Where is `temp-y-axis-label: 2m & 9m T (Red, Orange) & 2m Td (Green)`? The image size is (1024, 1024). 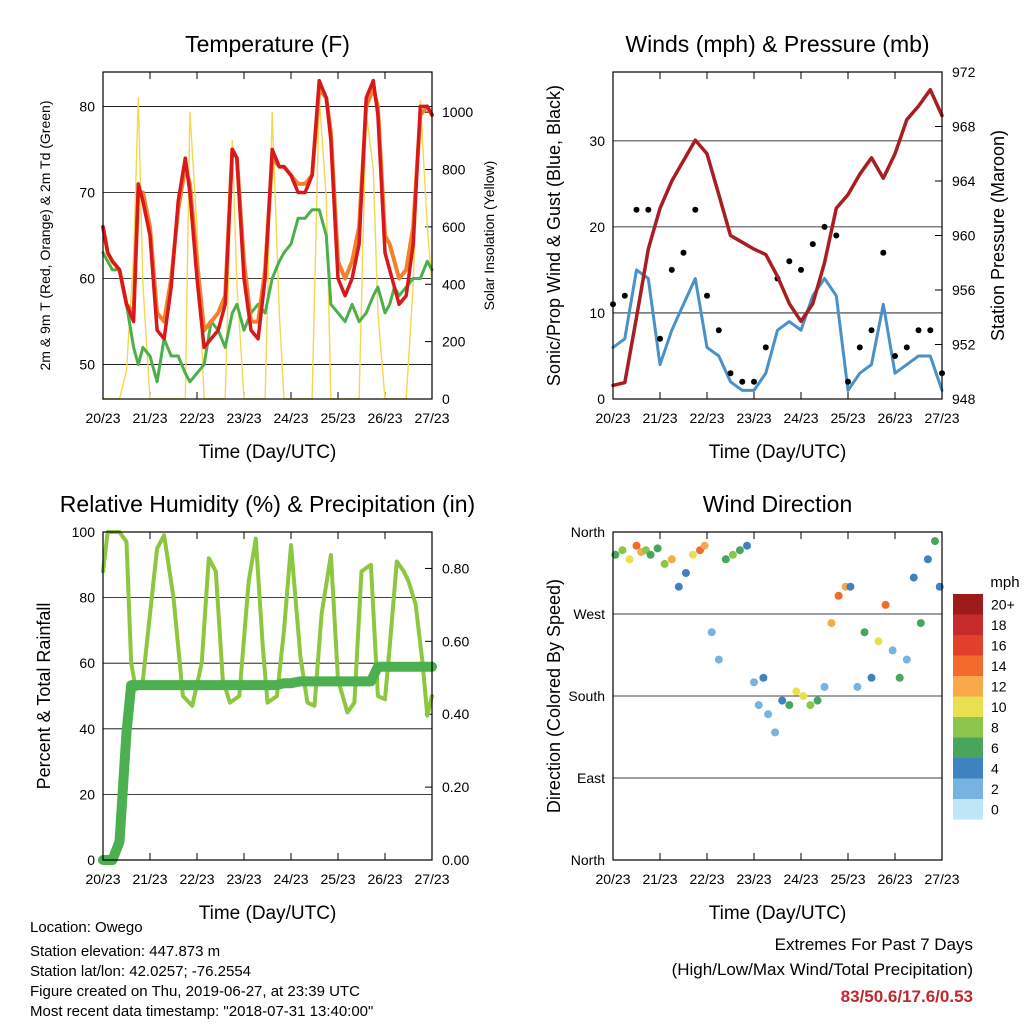 temp-y-axis-label: 2m & 9m T (Red, Orange) & 2m Td (Green) is located at coordinates (45, 236).